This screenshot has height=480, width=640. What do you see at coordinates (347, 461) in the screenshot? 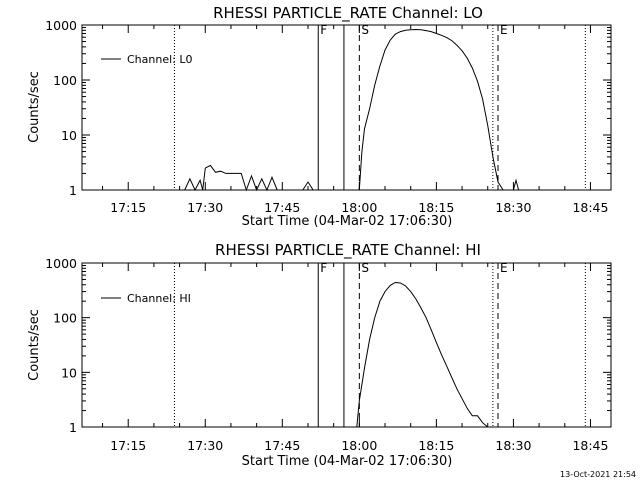
I see `panel-hi-x-axis-label: Start Time (04-Mar-02 17:06:30)` at bounding box center [347, 461].